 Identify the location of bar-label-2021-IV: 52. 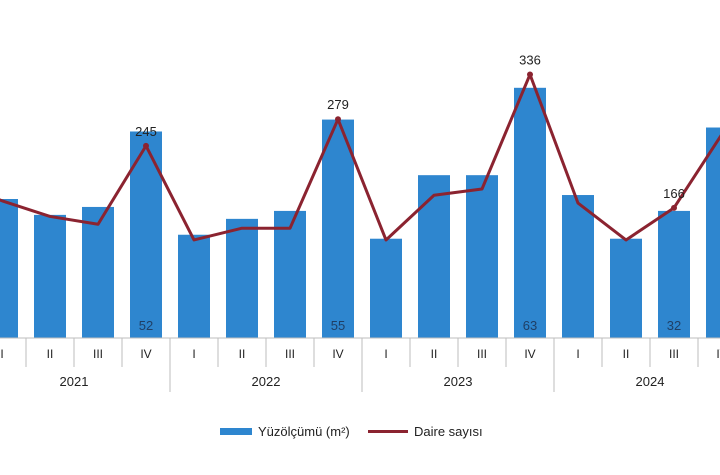
(146, 325).